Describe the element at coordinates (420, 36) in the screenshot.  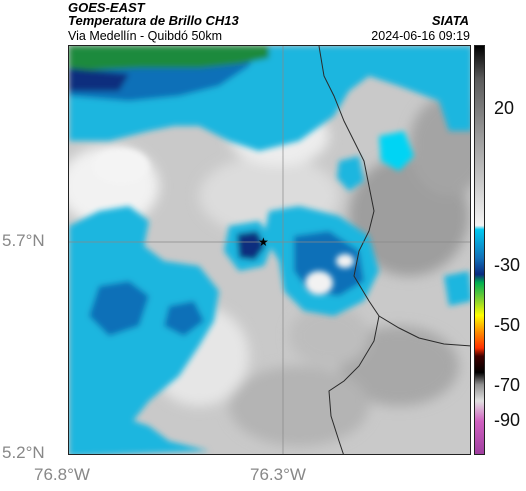
I see `datetime-label: 2024-06-16 09:19` at that location.